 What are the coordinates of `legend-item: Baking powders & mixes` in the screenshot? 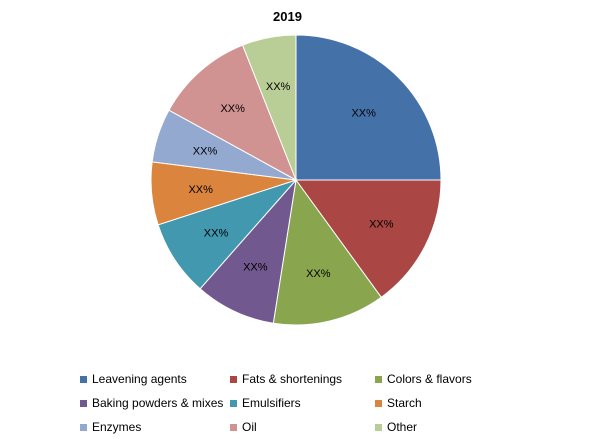 It's located at (155, 403).